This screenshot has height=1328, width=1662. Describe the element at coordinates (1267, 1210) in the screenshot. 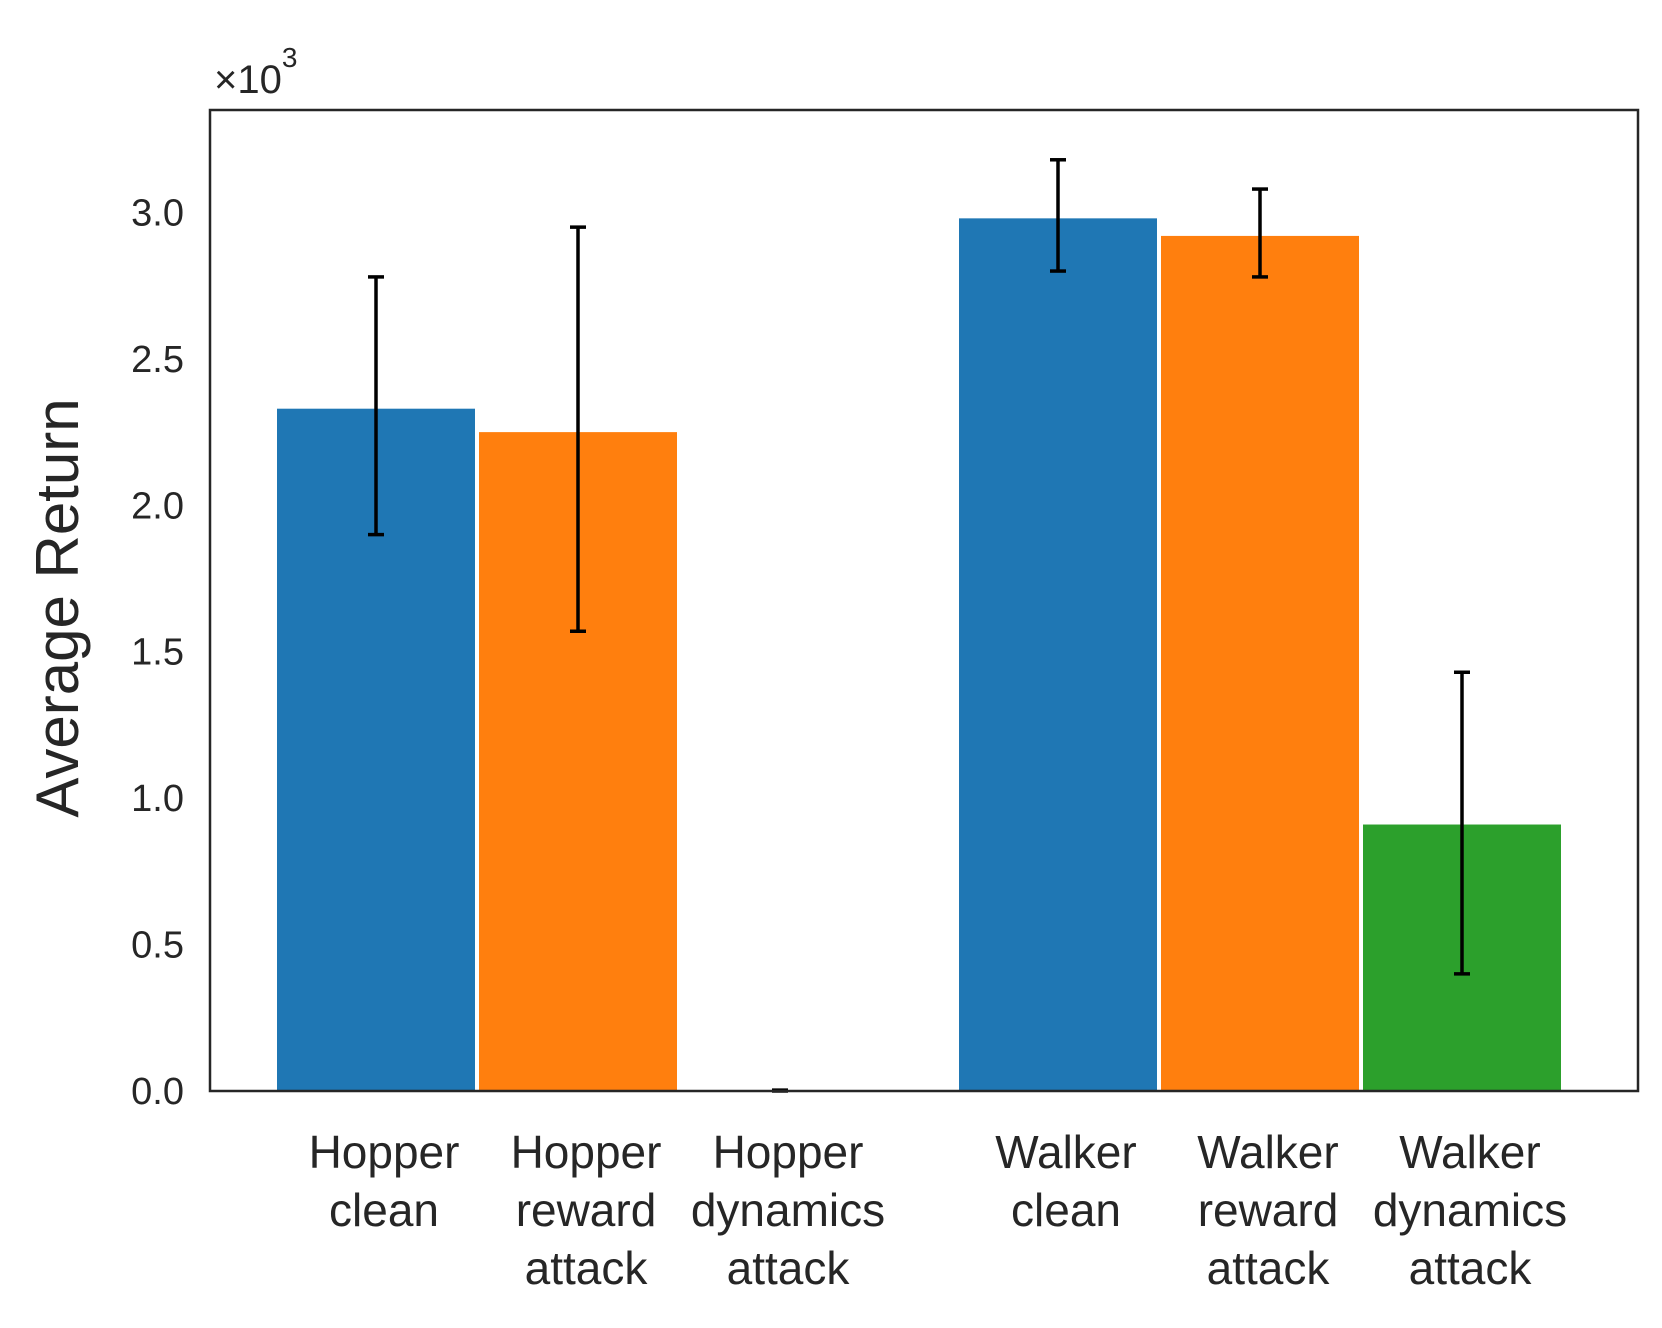

I see `x-category-label: Walker reward attack` at that location.